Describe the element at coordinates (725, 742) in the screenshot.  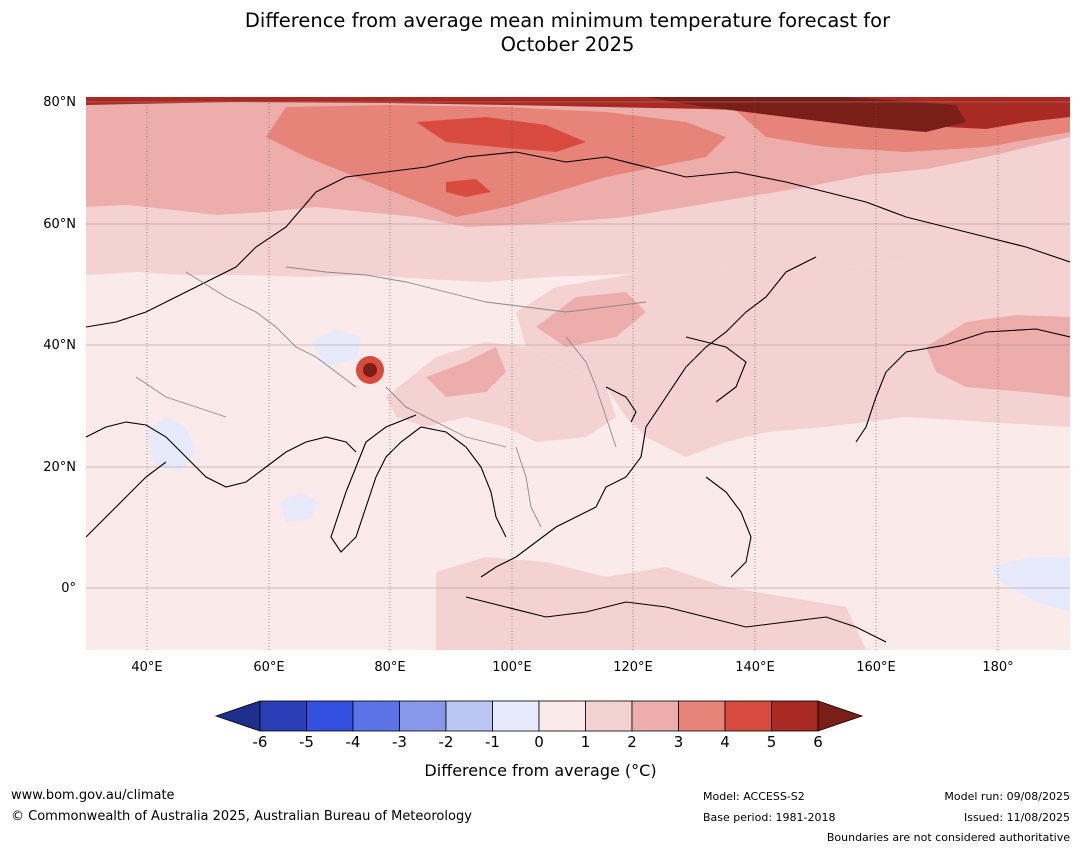
I see `colorbar-tick-label: 4` at that location.